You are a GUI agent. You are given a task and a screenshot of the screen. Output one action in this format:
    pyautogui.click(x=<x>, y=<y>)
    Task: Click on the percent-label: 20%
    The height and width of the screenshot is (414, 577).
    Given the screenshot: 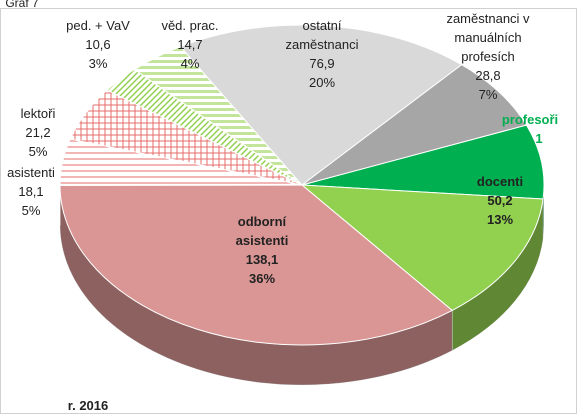 What is the action you would take?
    pyautogui.click(x=322, y=82)
    